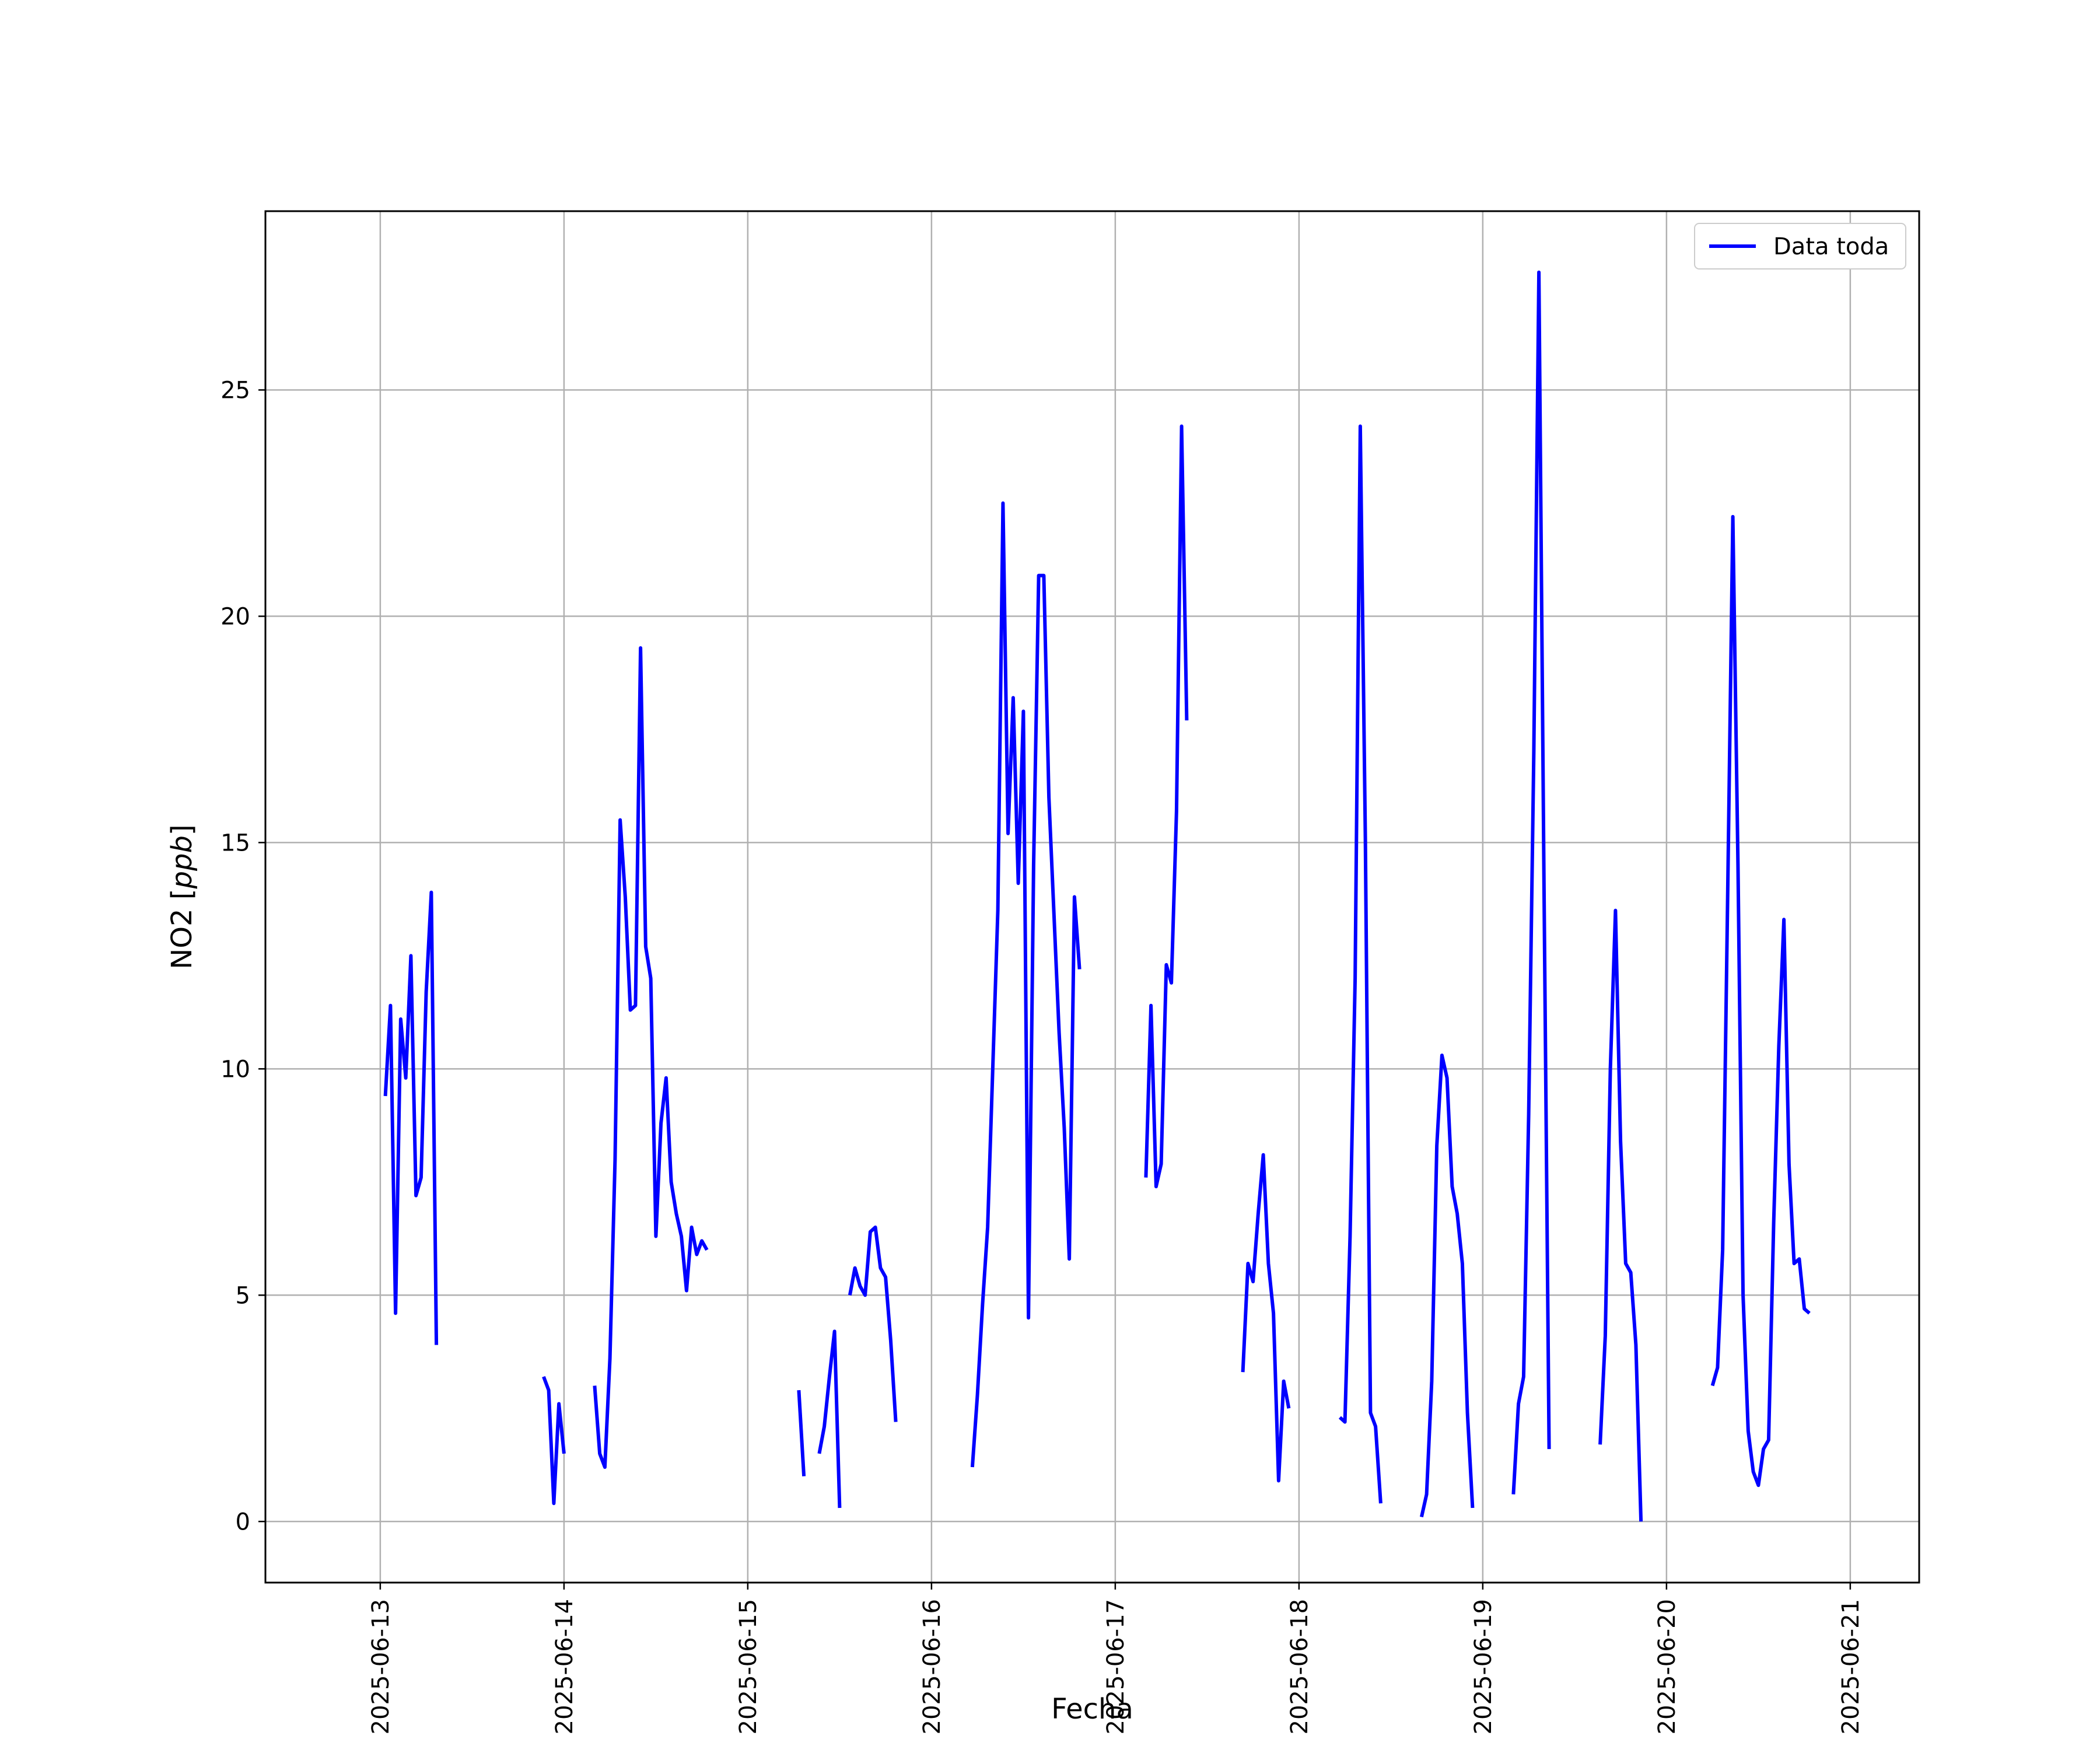 The width and height of the screenshot is (2100, 1750). I want to click on y-tick-label: 10, so click(235, 1069).